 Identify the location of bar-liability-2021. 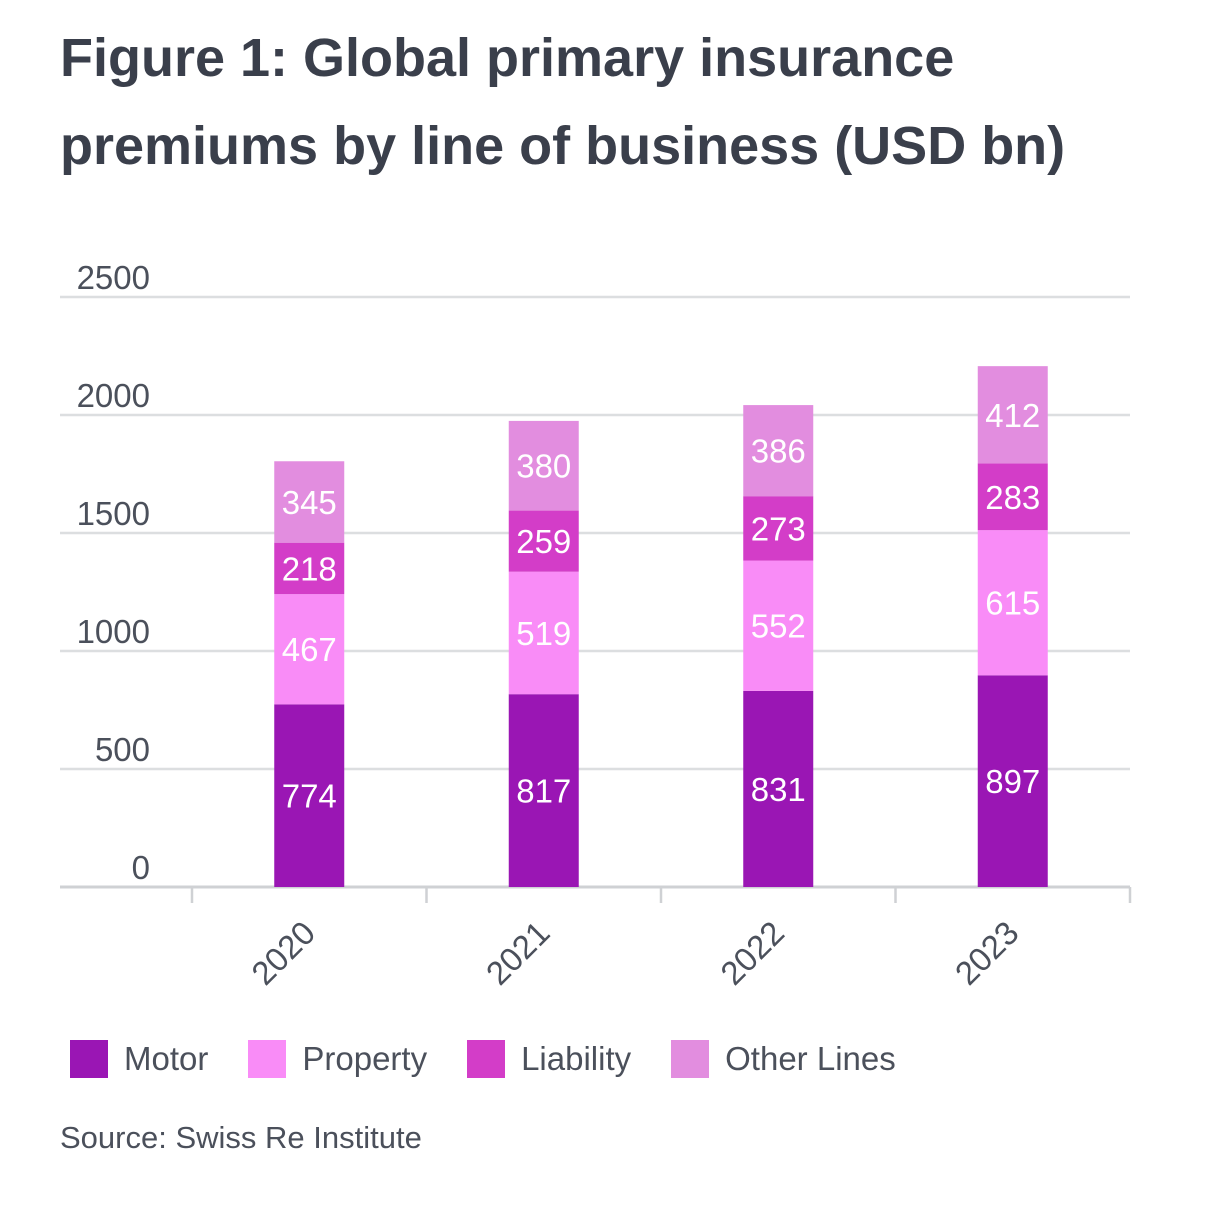
(543, 541).